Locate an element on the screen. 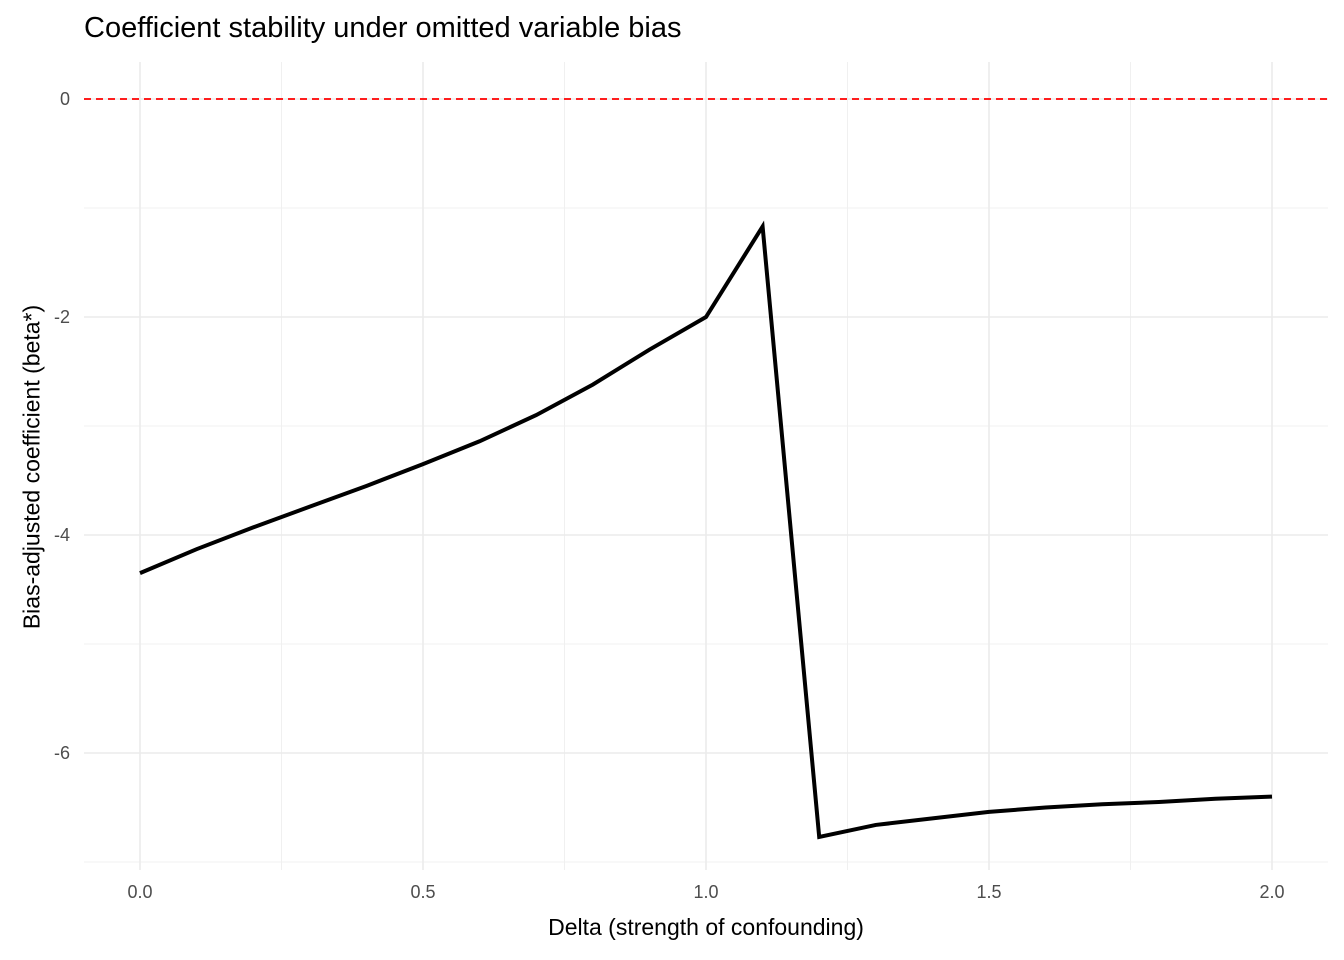  y-tick-label: 0 is located at coordinates (65, 99).